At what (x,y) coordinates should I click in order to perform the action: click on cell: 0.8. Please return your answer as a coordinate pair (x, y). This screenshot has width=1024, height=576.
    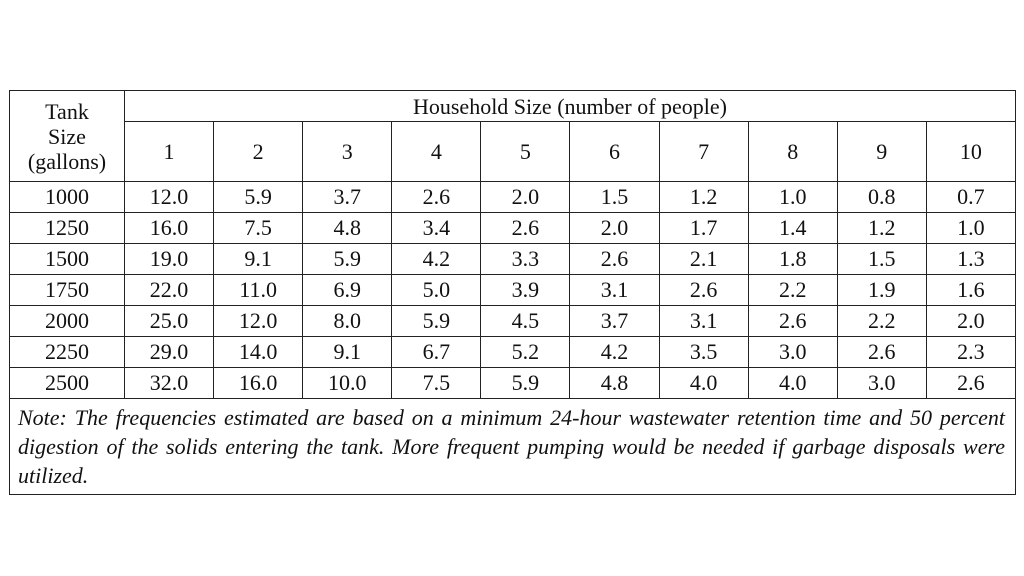
    Looking at the image, I should click on (881, 197).